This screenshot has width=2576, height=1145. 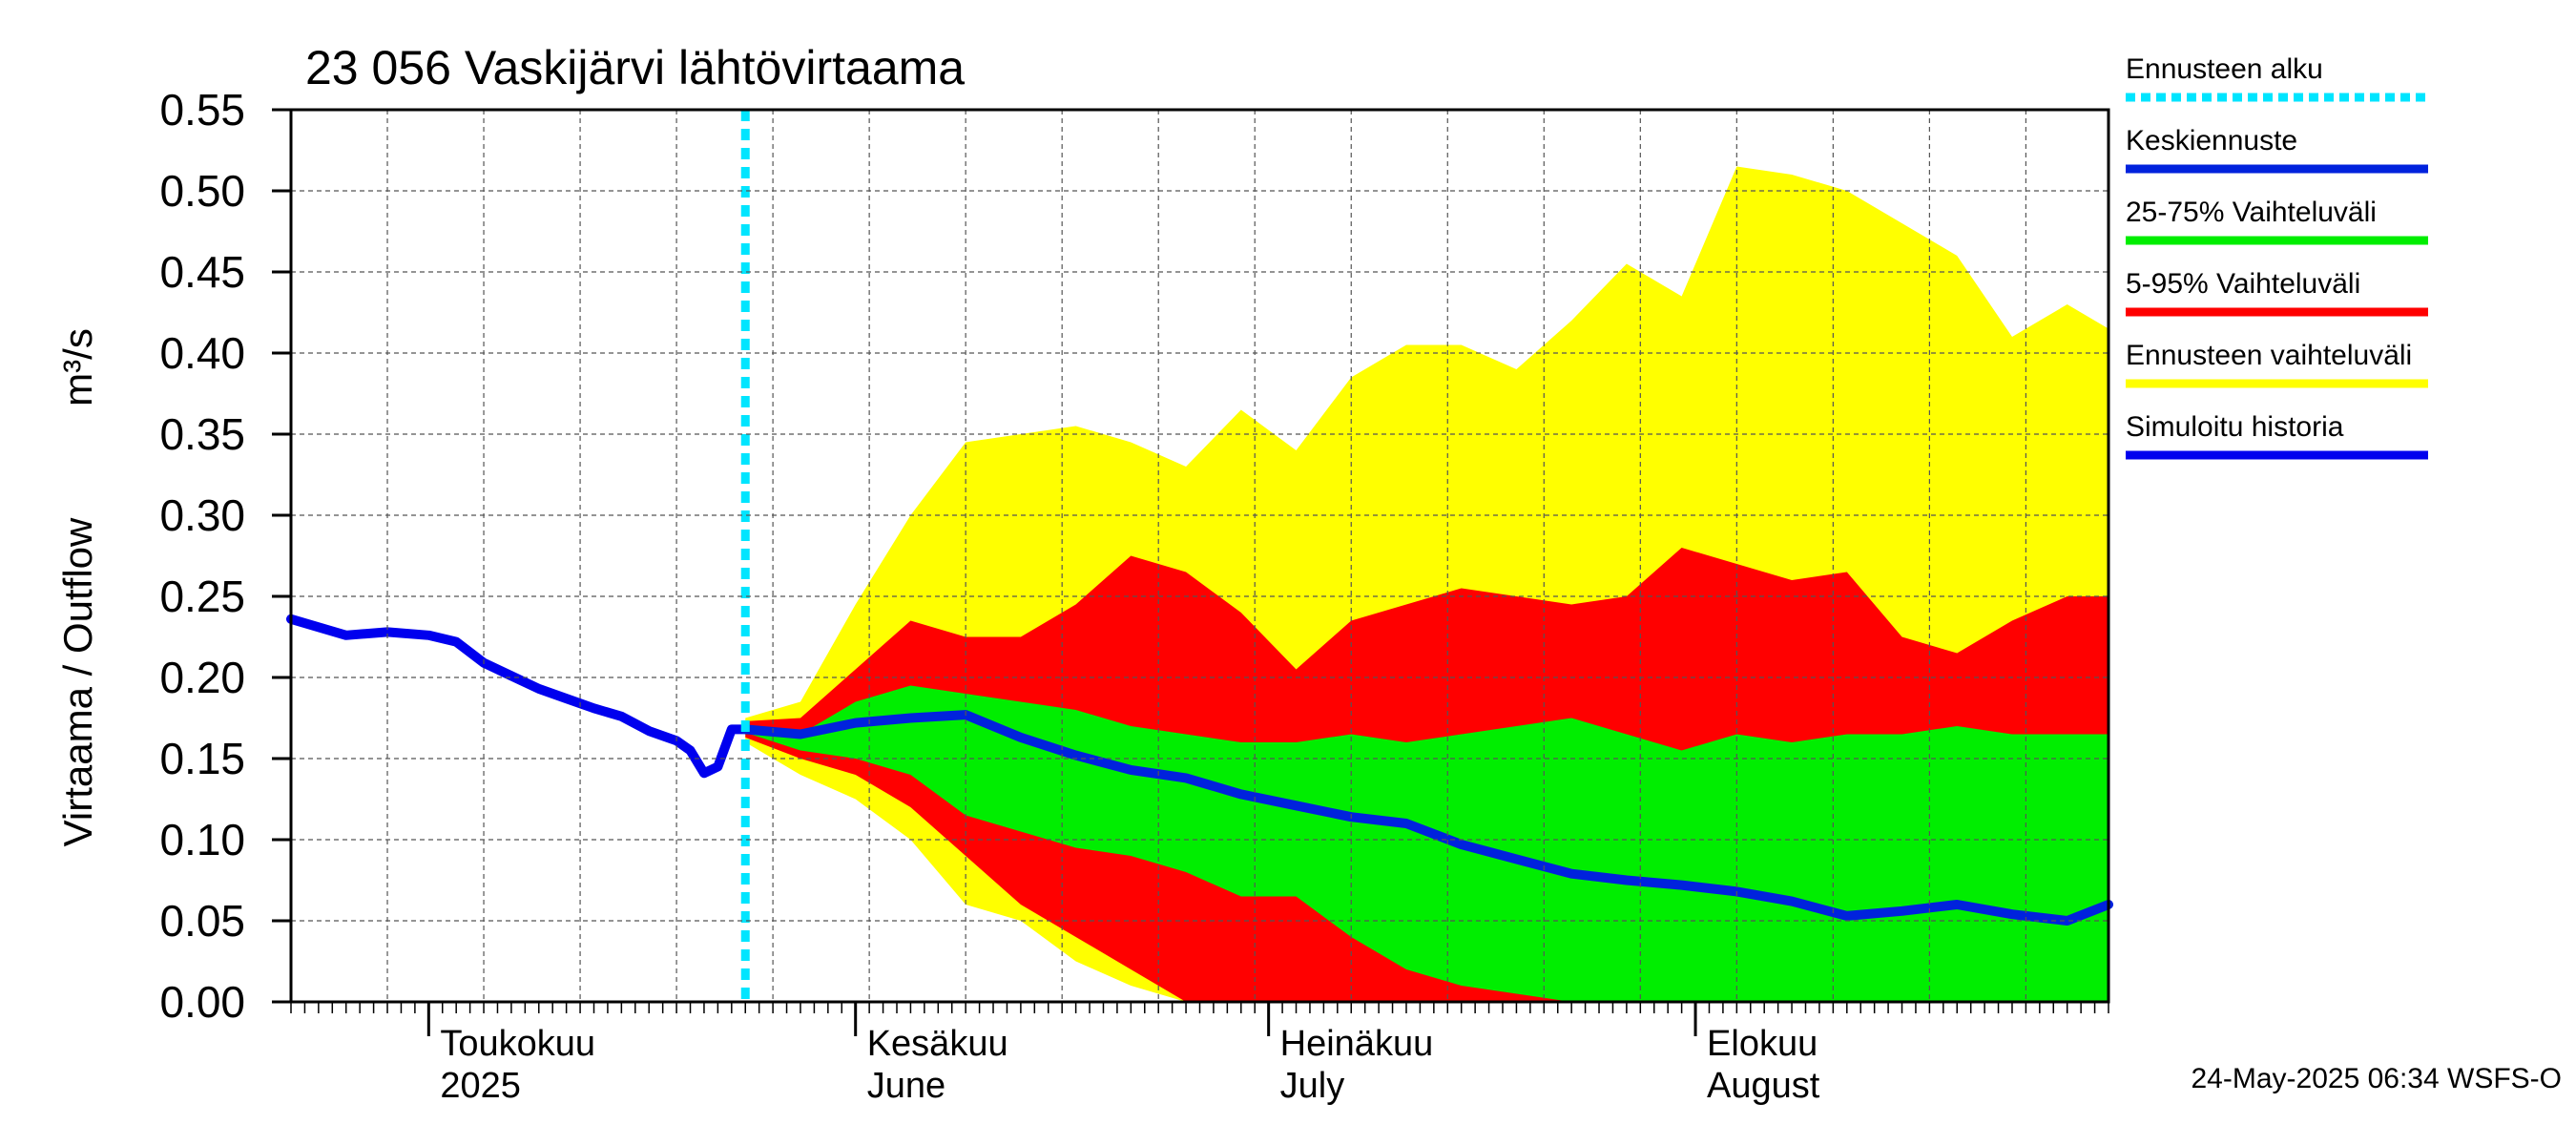 What do you see at coordinates (1426, 818) in the screenshot?
I see `median-forecast-line` at bounding box center [1426, 818].